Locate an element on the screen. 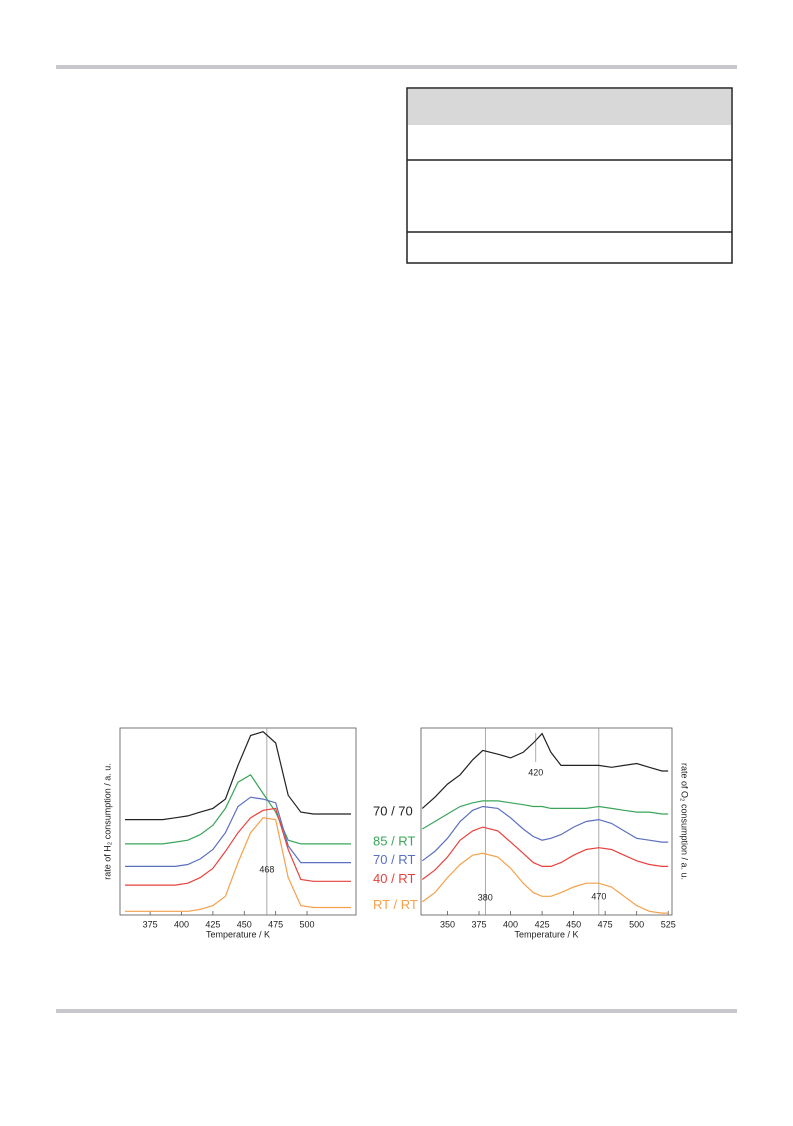  legend-entry: 70 / 70 is located at coordinates (393, 810).